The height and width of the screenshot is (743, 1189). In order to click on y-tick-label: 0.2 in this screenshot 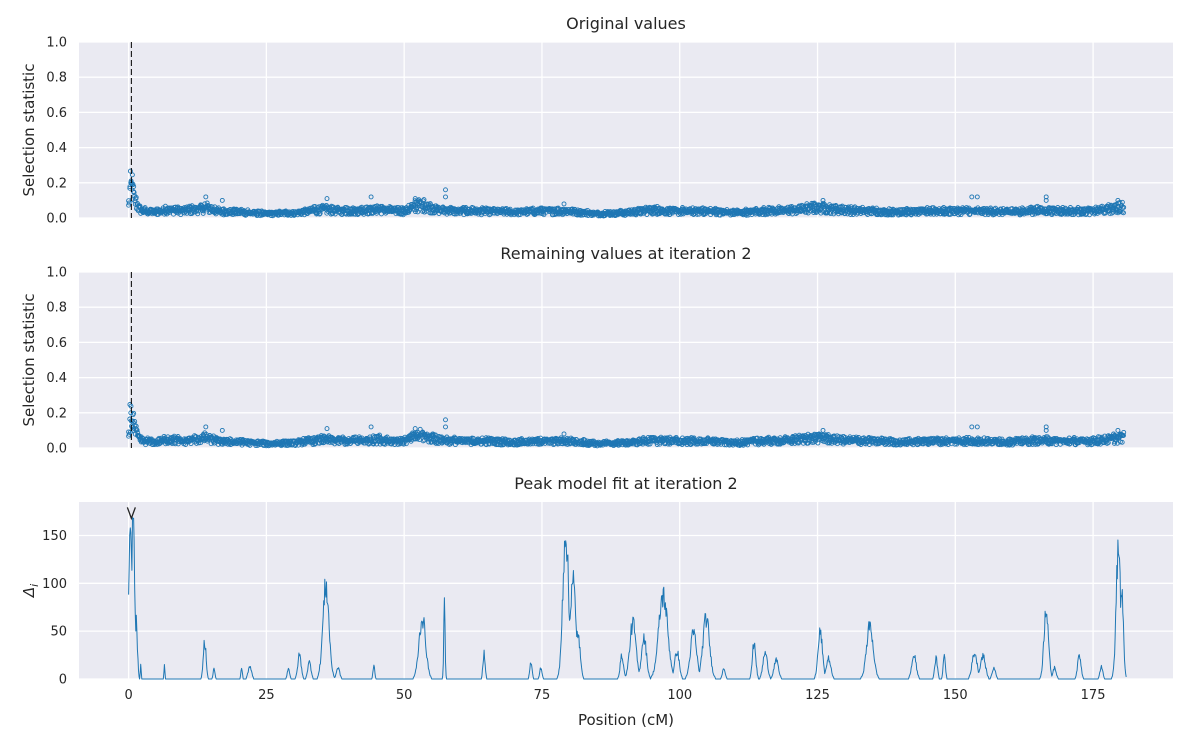, I will do `click(56, 413)`.